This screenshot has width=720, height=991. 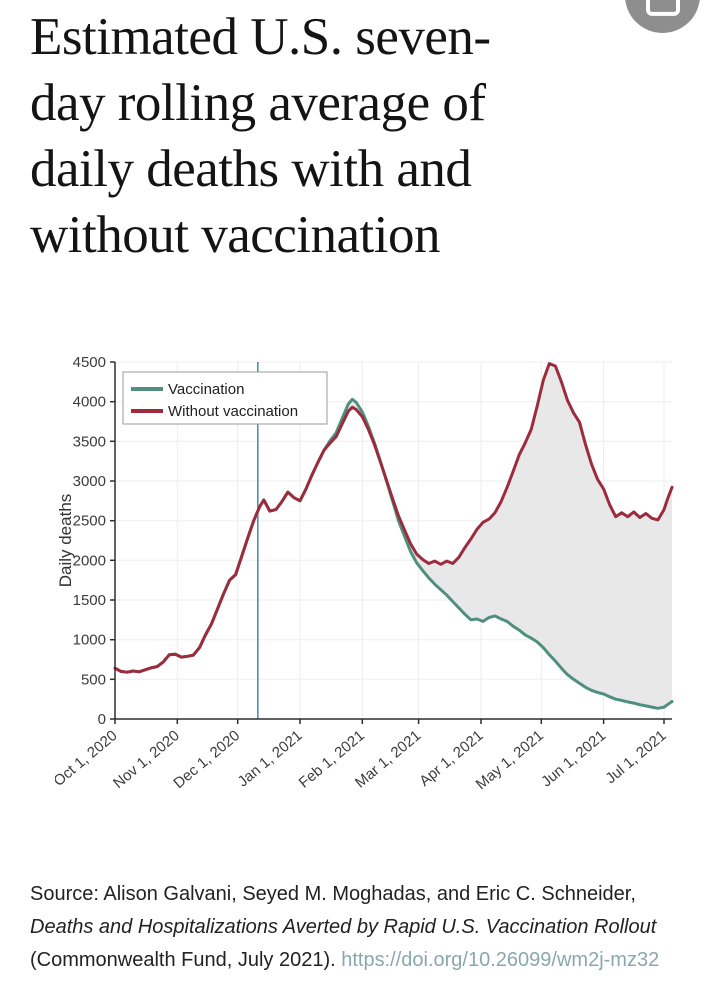 What do you see at coordinates (260, 37) in the screenshot?
I see `page-title-line: Estimated U.S. seven-` at bounding box center [260, 37].